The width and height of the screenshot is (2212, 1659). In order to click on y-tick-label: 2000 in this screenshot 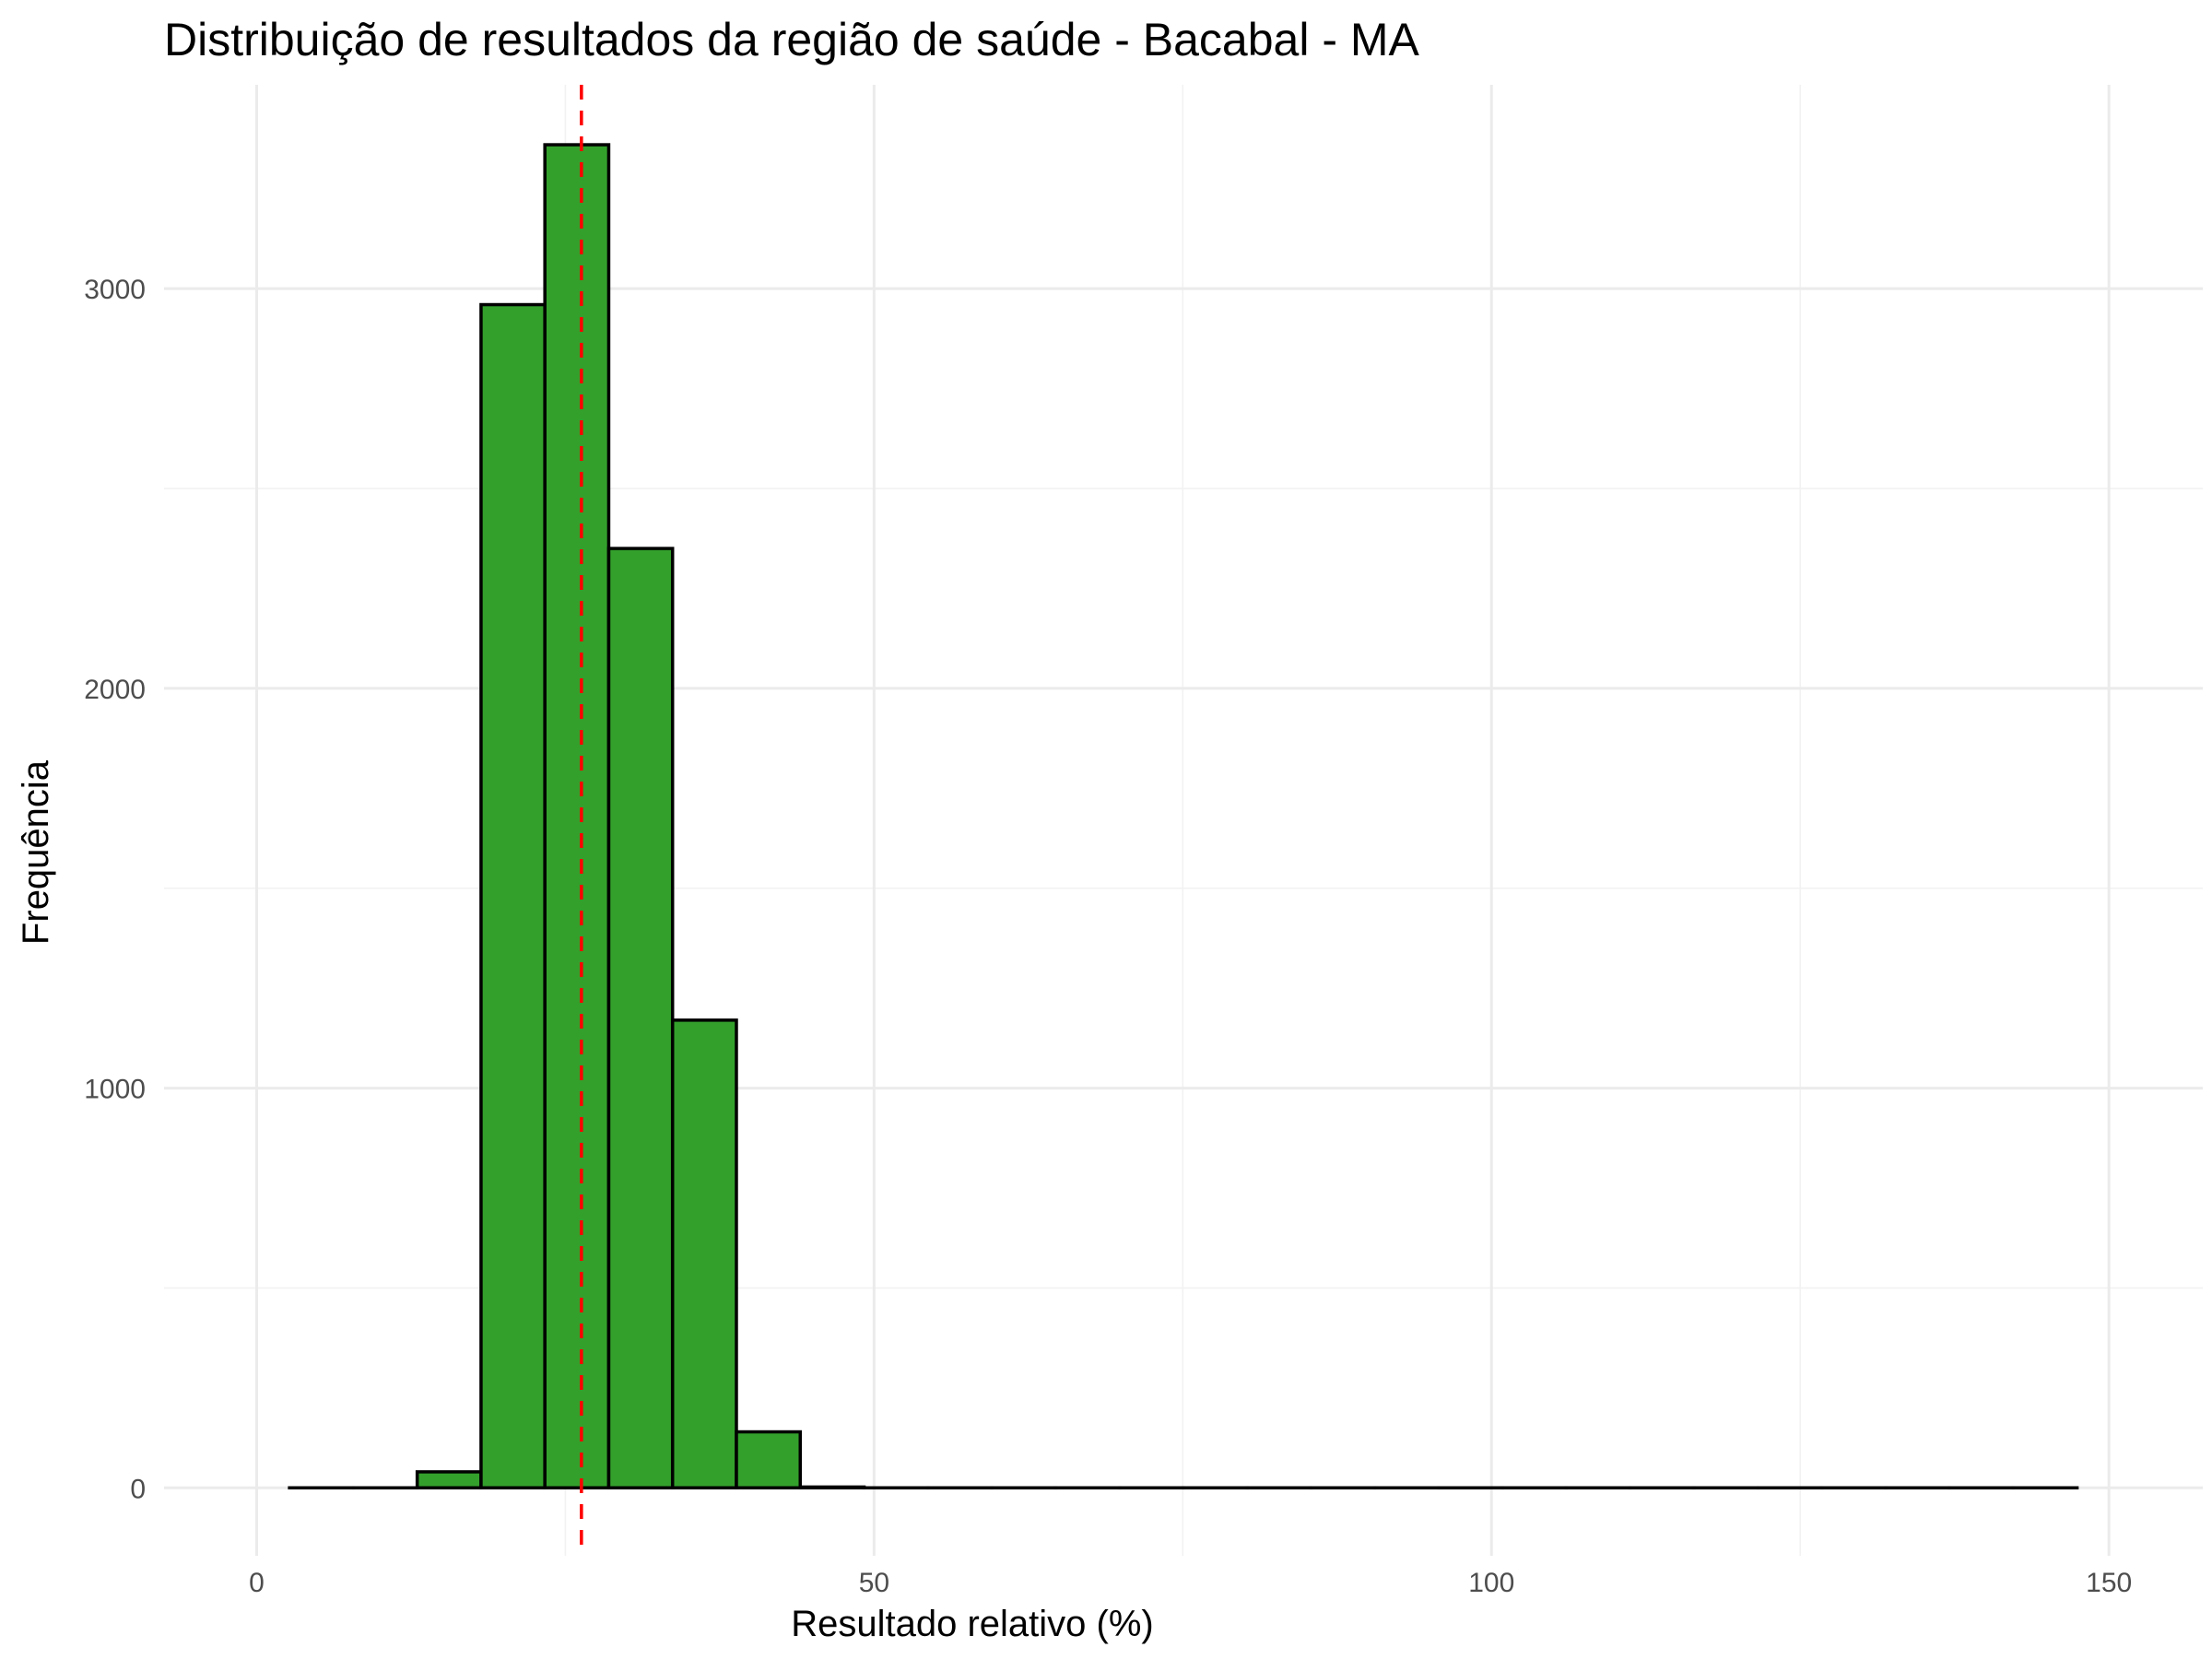, I will do `click(115, 690)`.